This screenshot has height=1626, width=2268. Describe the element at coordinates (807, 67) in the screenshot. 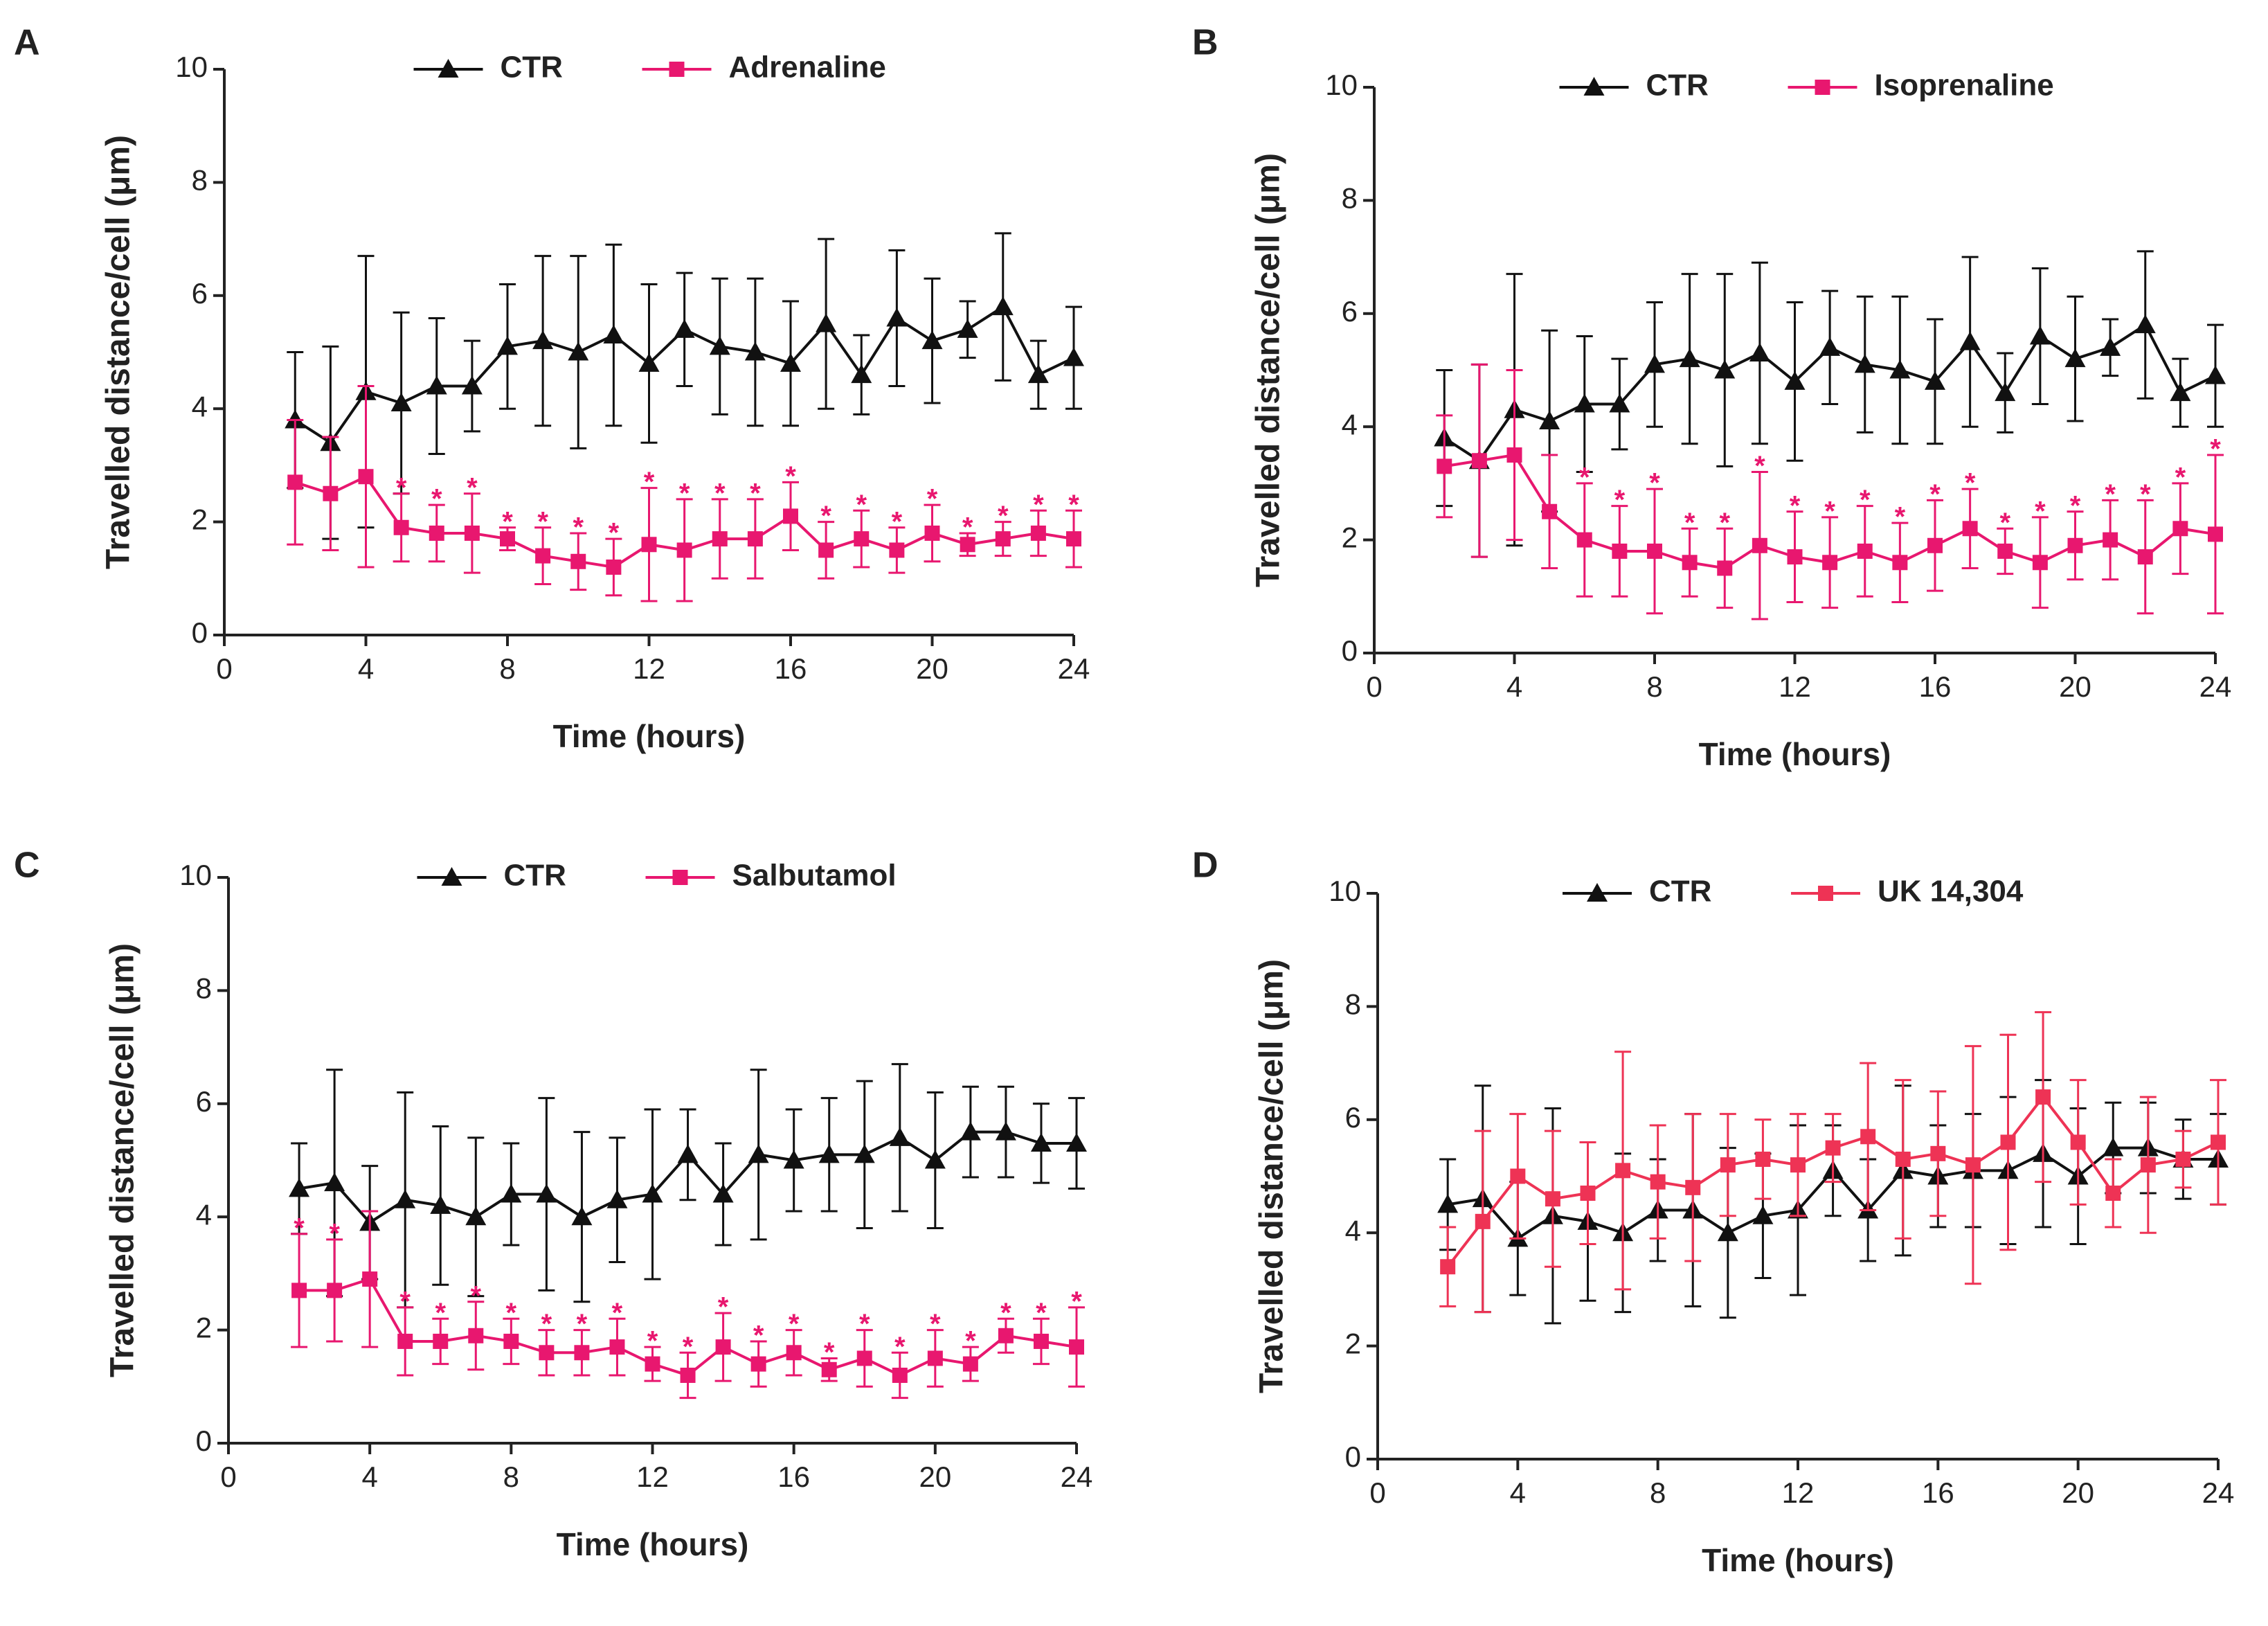

I see `legend-label: Adrenaline` at that location.